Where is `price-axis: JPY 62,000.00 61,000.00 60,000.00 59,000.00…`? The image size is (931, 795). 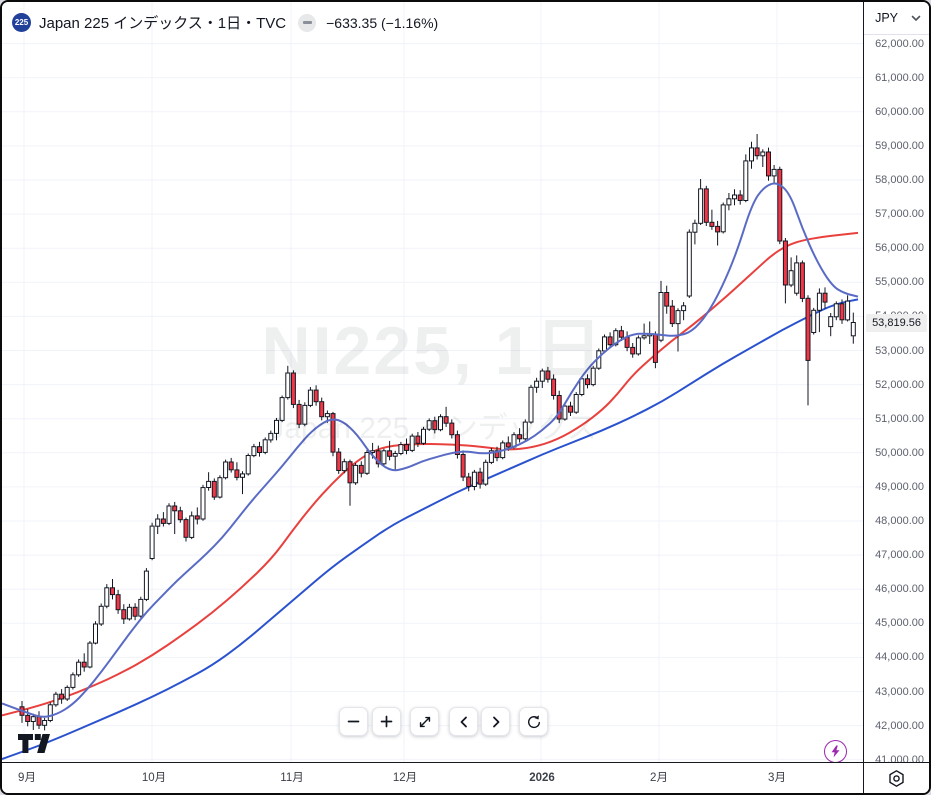 price-axis: JPY 62,000.00 61,000.00 60,000.00 59,000.00… is located at coordinates (896, 384).